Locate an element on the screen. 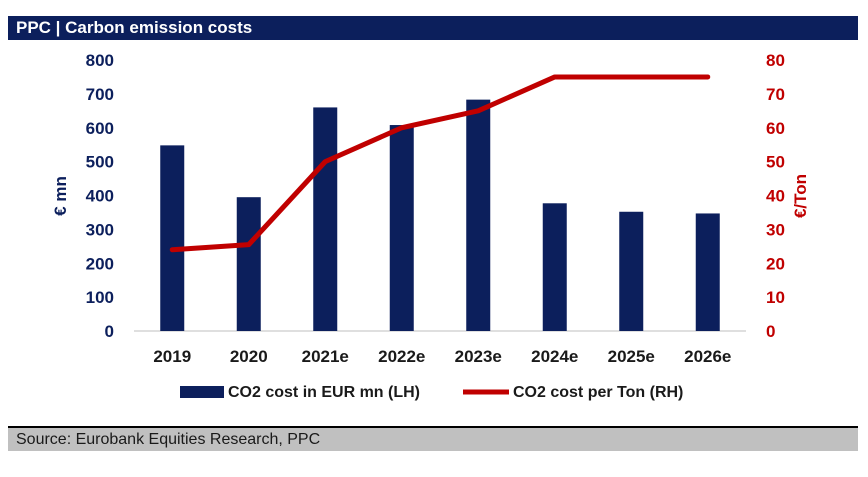 This screenshot has height=477, width=868. left-axis-ticks: 0 100 200 300 400 500 600 700 800 is located at coordinates (100, 196).